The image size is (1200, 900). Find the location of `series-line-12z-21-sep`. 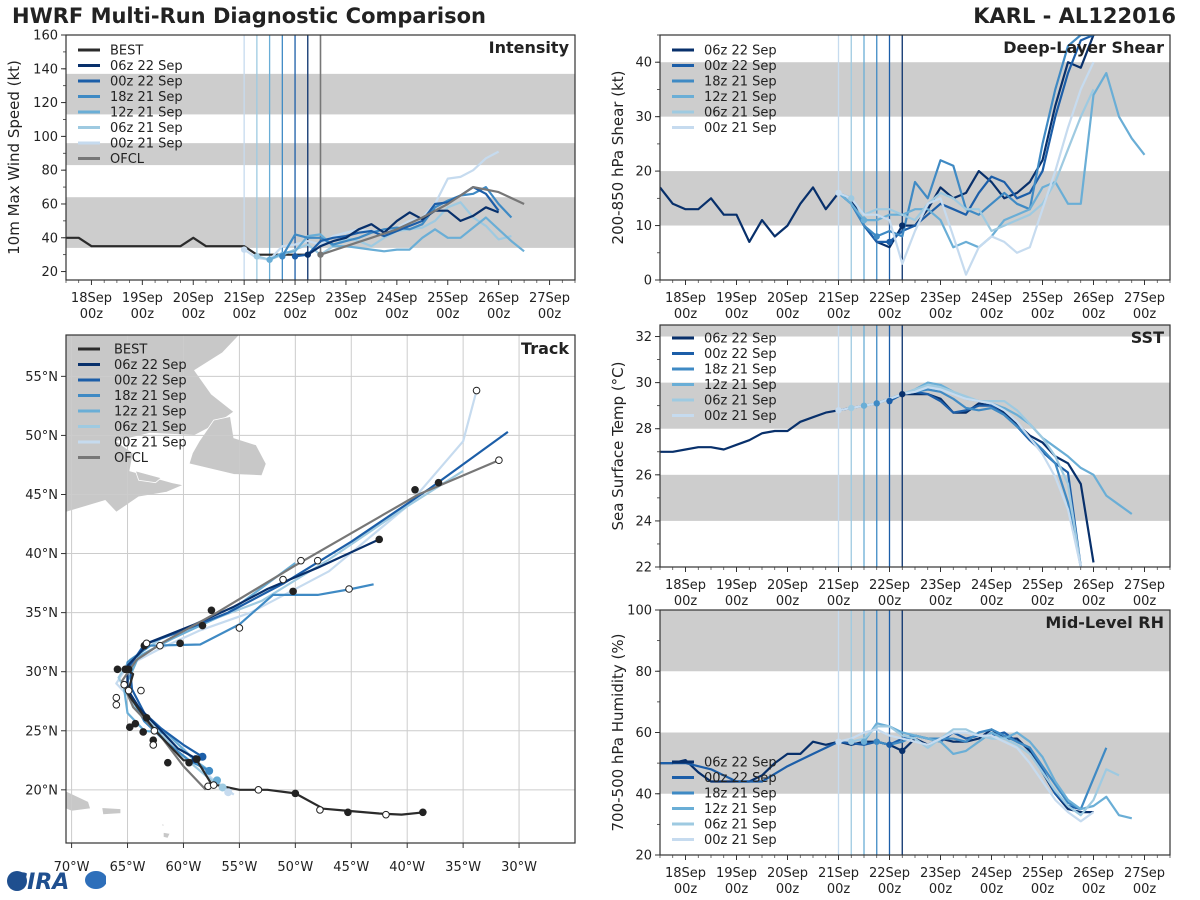

series-line-12z-21-sep is located at coordinates (397, 238).